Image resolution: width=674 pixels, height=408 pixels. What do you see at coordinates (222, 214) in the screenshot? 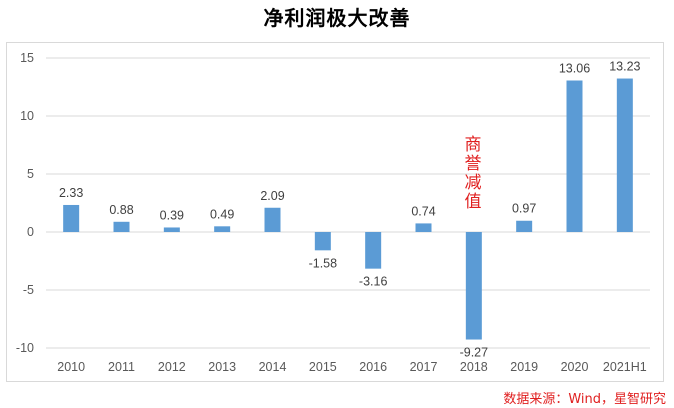
I see `data-label-2013: 0.49` at bounding box center [222, 214].